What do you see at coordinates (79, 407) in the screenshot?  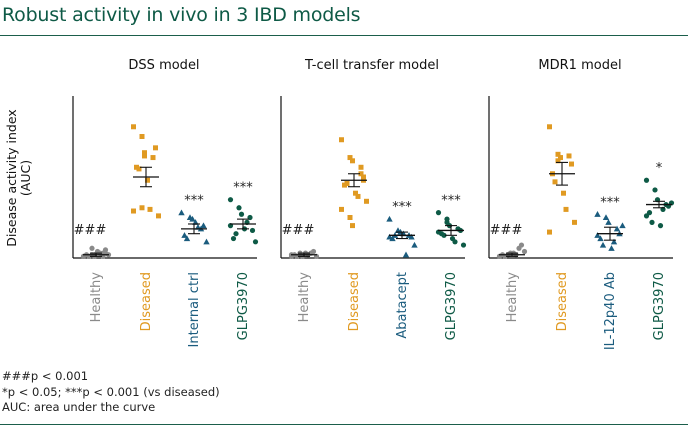 I see `footnote-auc: AUC: area under the curve` at bounding box center [79, 407].